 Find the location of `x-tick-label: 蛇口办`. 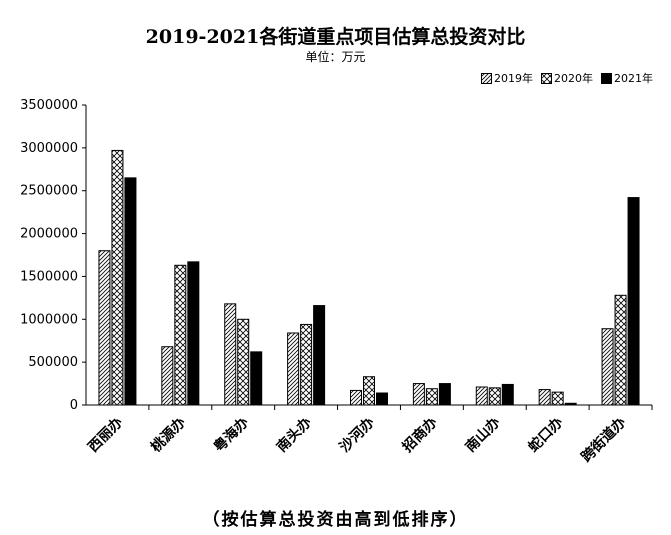

x-tick-label: 蛇口办 is located at coordinates (546, 435).